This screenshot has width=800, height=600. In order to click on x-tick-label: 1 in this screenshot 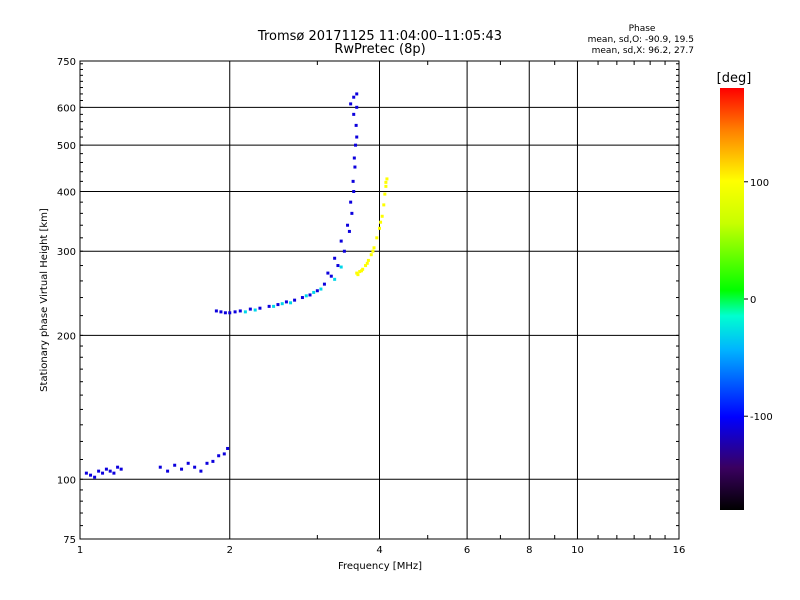, I will do `click(80, 550)`.